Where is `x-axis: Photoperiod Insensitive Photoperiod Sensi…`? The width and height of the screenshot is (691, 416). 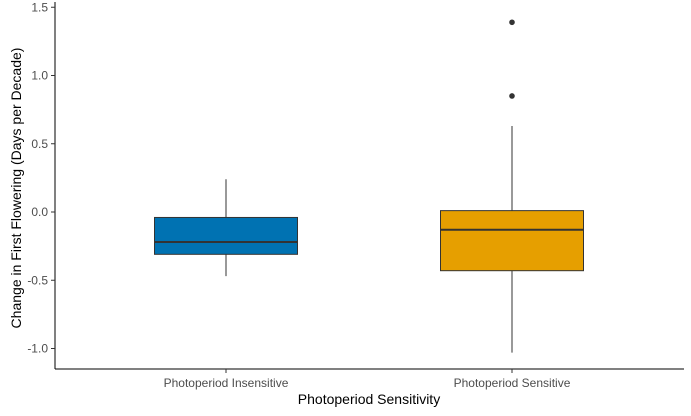
x-axis: Photoperiod Insensitive Photoperiod Sensi… is located at coordinates (369, 379).